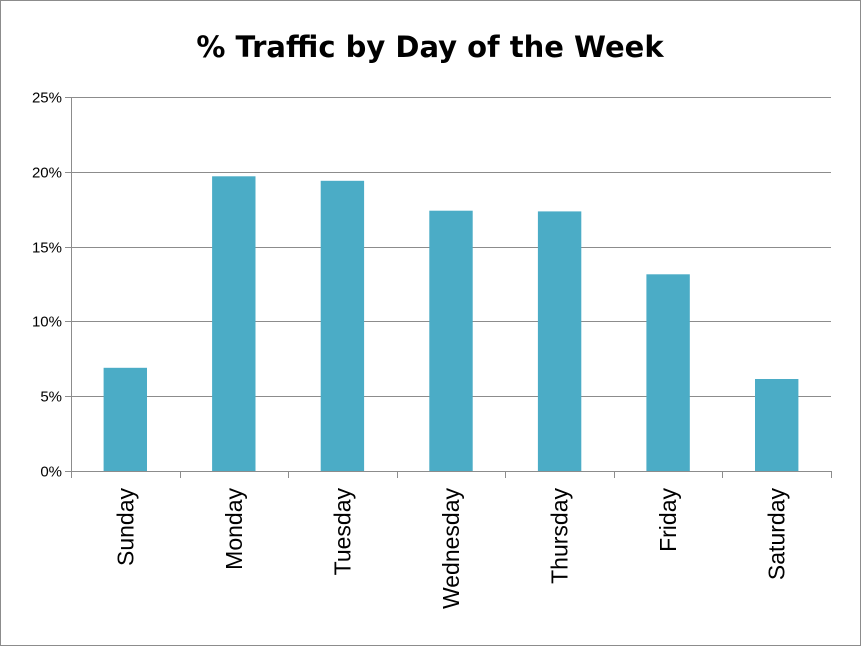 This screenshot has width=861, height=646. What do you see at coordinates (234, 324) in the screenshot?
I see `bar-monday` at bounding box center [234, 324].